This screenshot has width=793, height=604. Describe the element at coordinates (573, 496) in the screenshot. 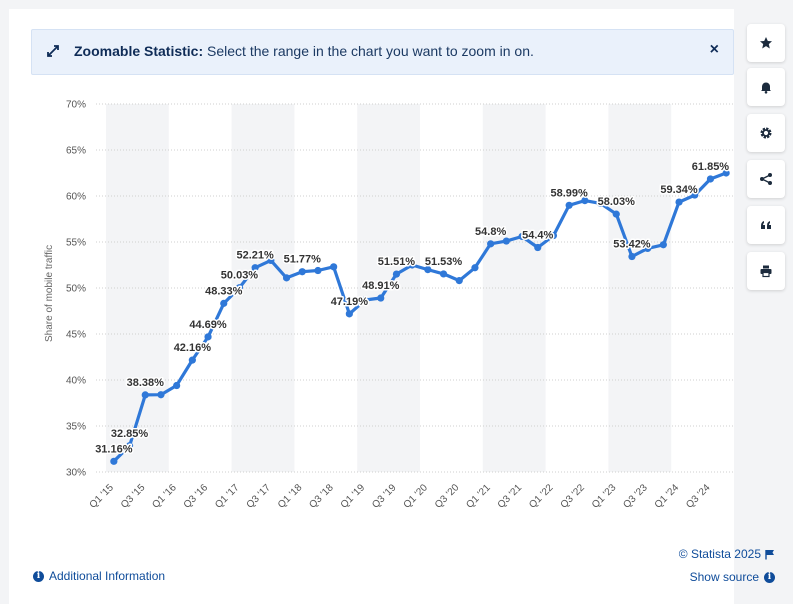

I see `x-tick-label: Q3 '22` at that location.